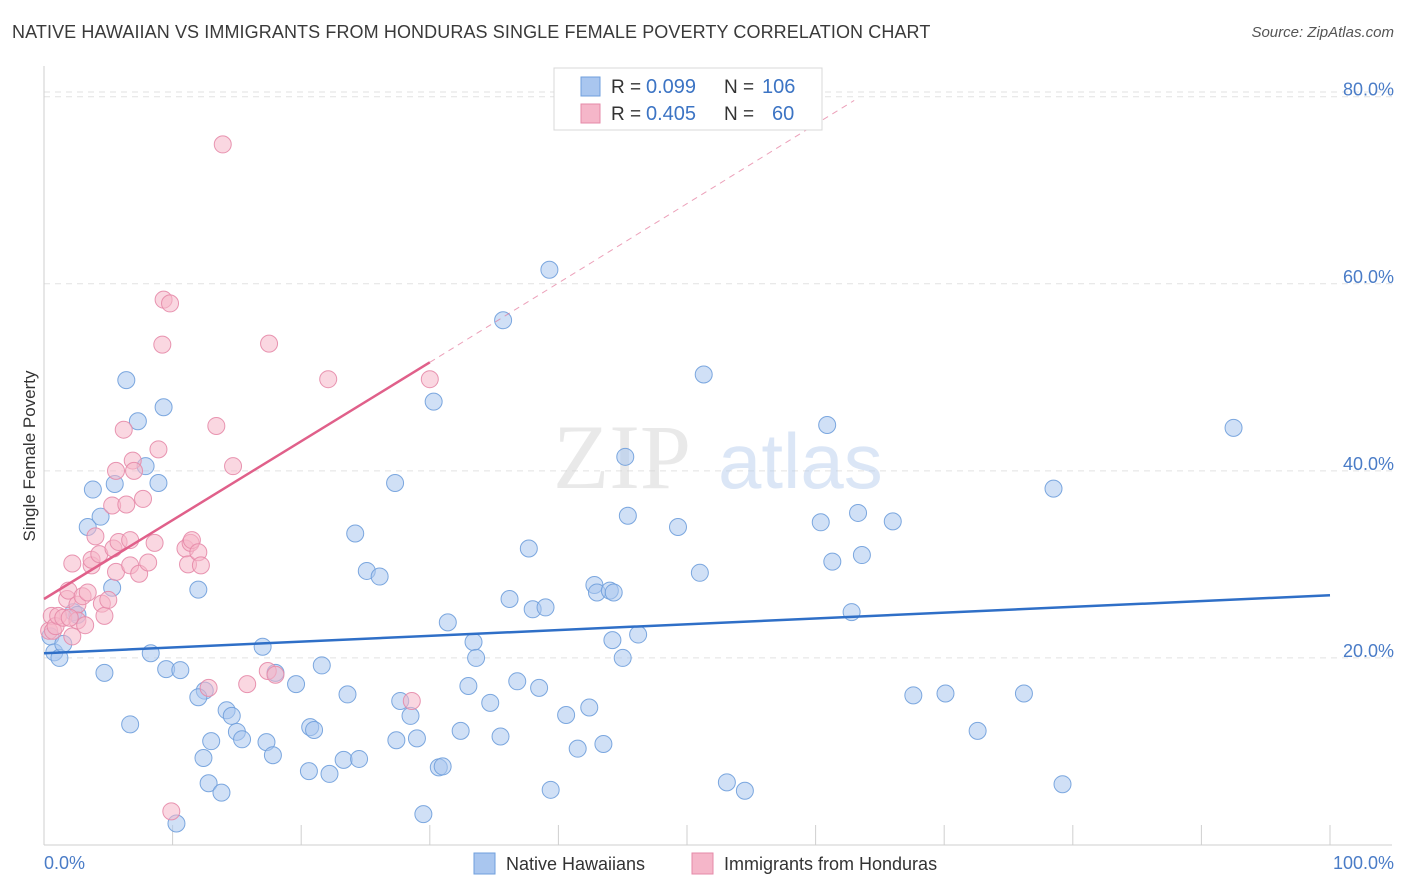 This screenshot has height=892, width=1406. What do you see at coordinates (1368, 90) in the screenshot?
I see `y-tick-label-3: 80.0%` at bounding box center [1368, 90].